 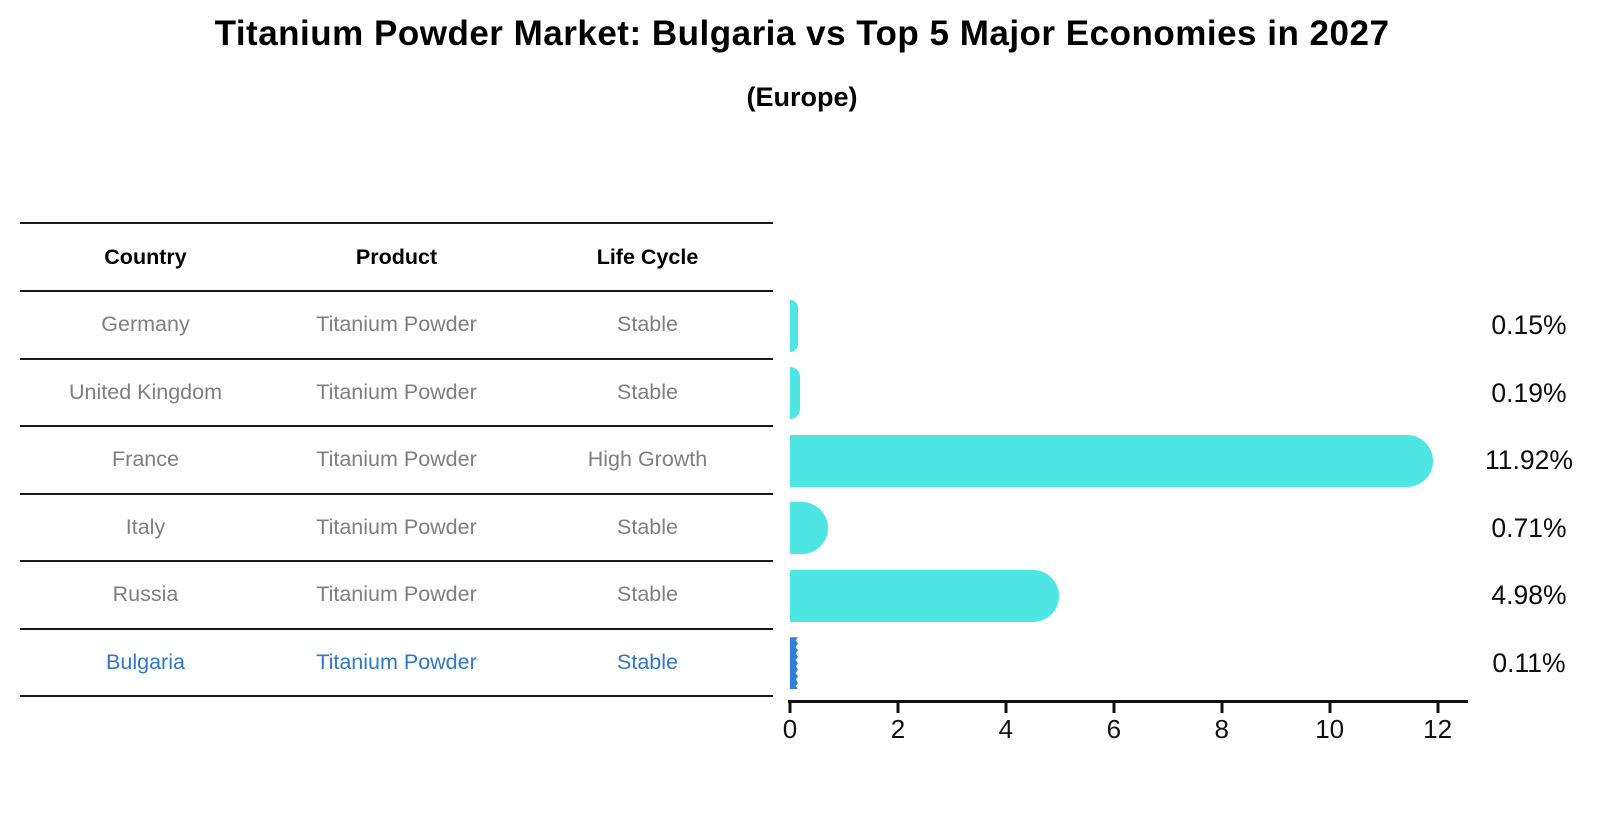 What do you see at coordinates (1128, 701) in the screenshot?
I see `x-axis-line` at bounding box center [1128, 701].